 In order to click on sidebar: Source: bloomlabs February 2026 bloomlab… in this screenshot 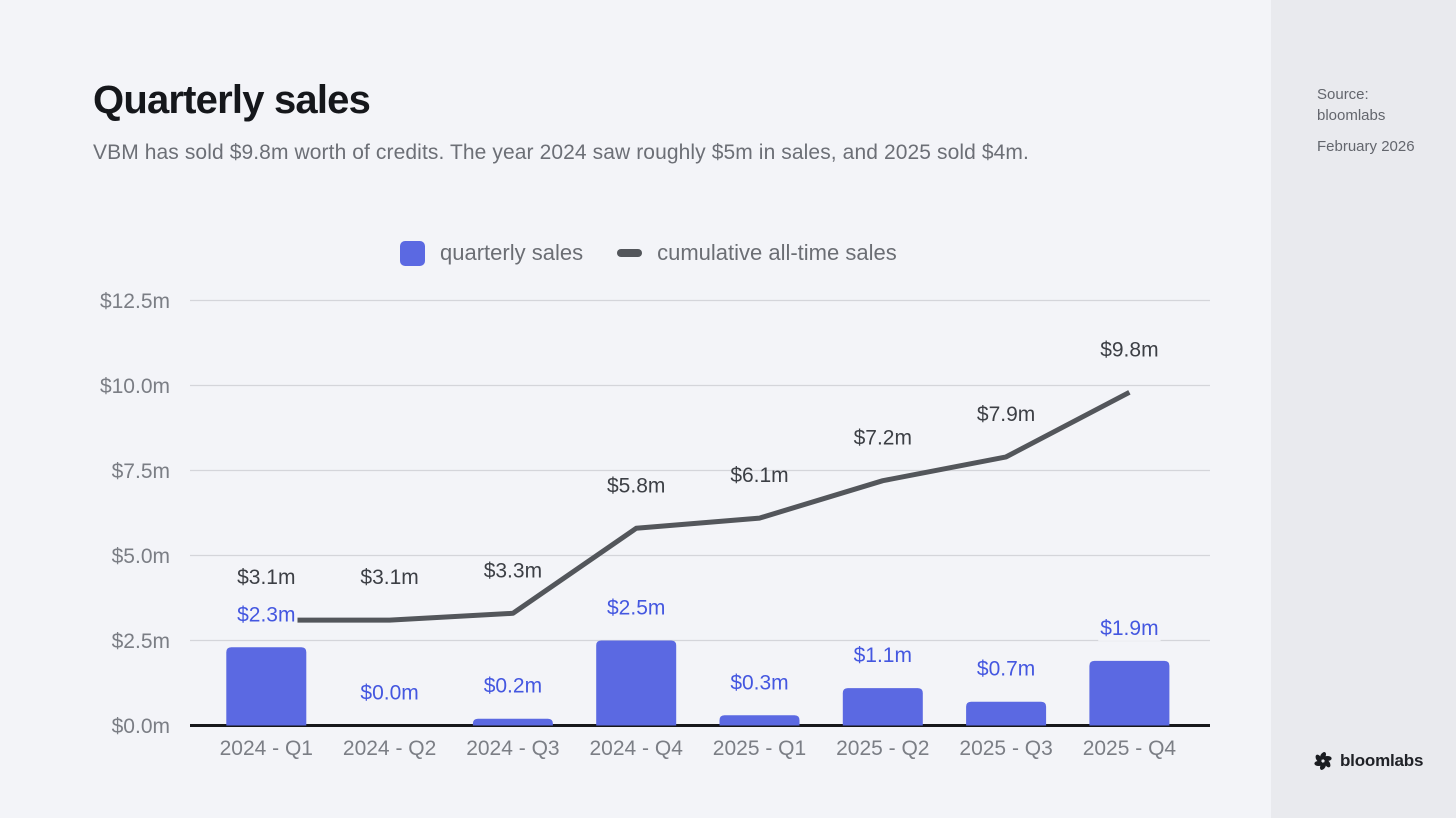, I will do `click(1363, 409)`.